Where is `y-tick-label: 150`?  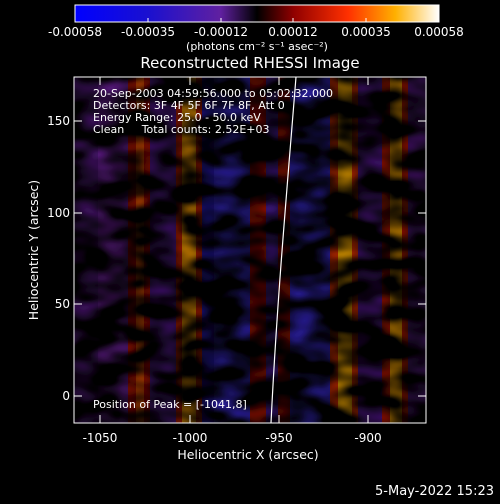 y-tick-label: 150 is located at coordinates (58, 121).